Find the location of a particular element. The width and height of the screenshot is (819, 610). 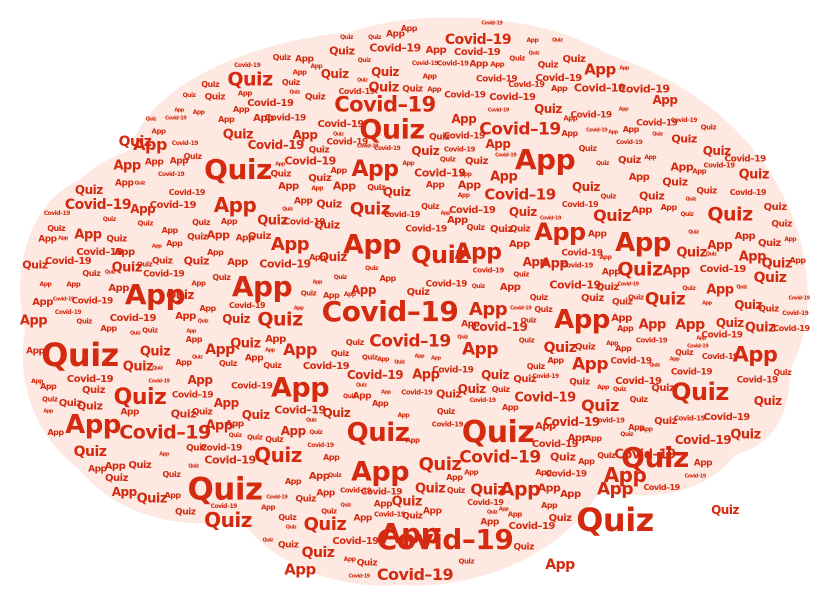

word-covid-19: Covid–19 is located at coordinates (395, 48).